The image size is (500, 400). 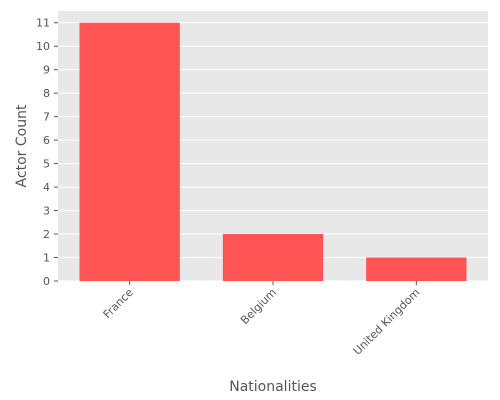 What do you see at coordinates (416, 269) in the screenshot?
I see `bar-united-kingdom` at bounding box center [416, 269].